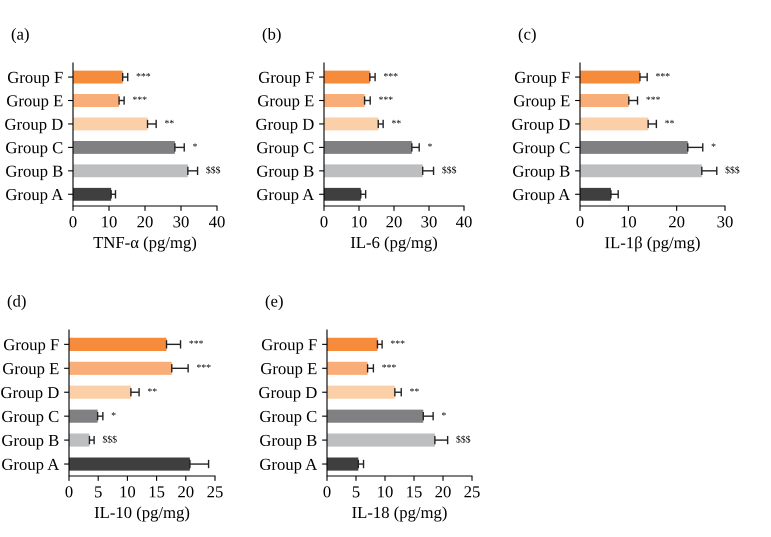 The image size is (771, 537). Describe the element at coordinates (17, 302) in the screenshot. I see `chart-title: (d)` at that location.